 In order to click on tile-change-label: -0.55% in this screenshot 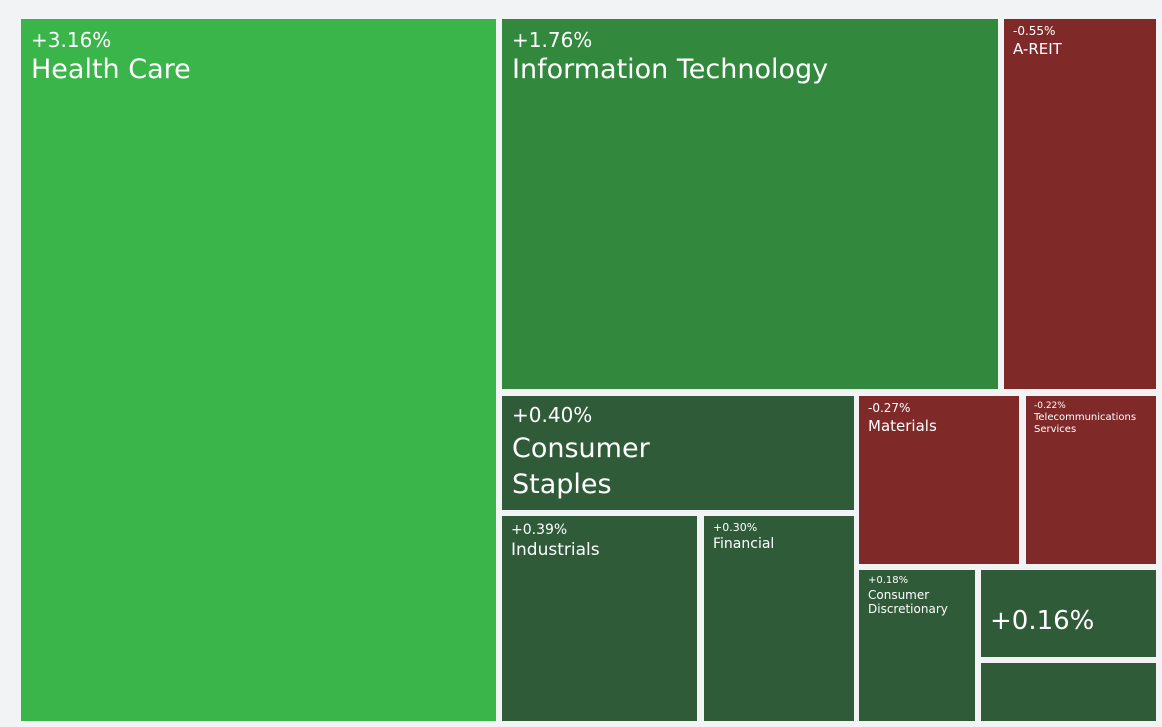, I will do `click(1034, 31)`.